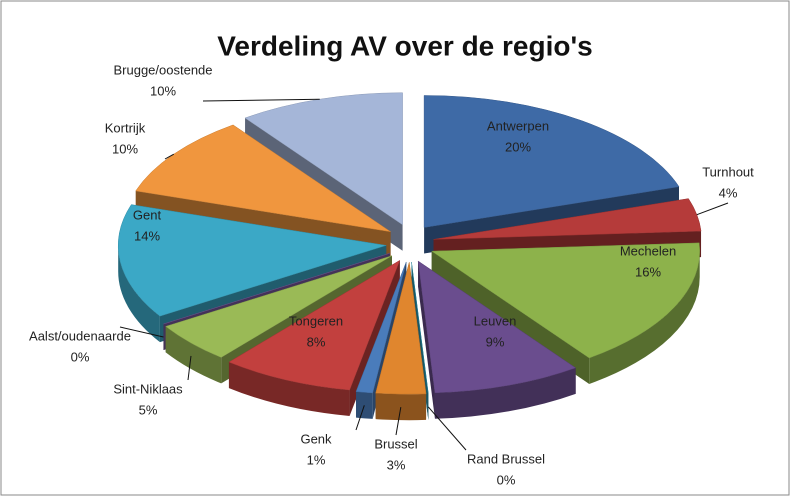 This screenshot has height=497, width=800. I want to click on slice-label: Antwerpen, so click(518, 125).